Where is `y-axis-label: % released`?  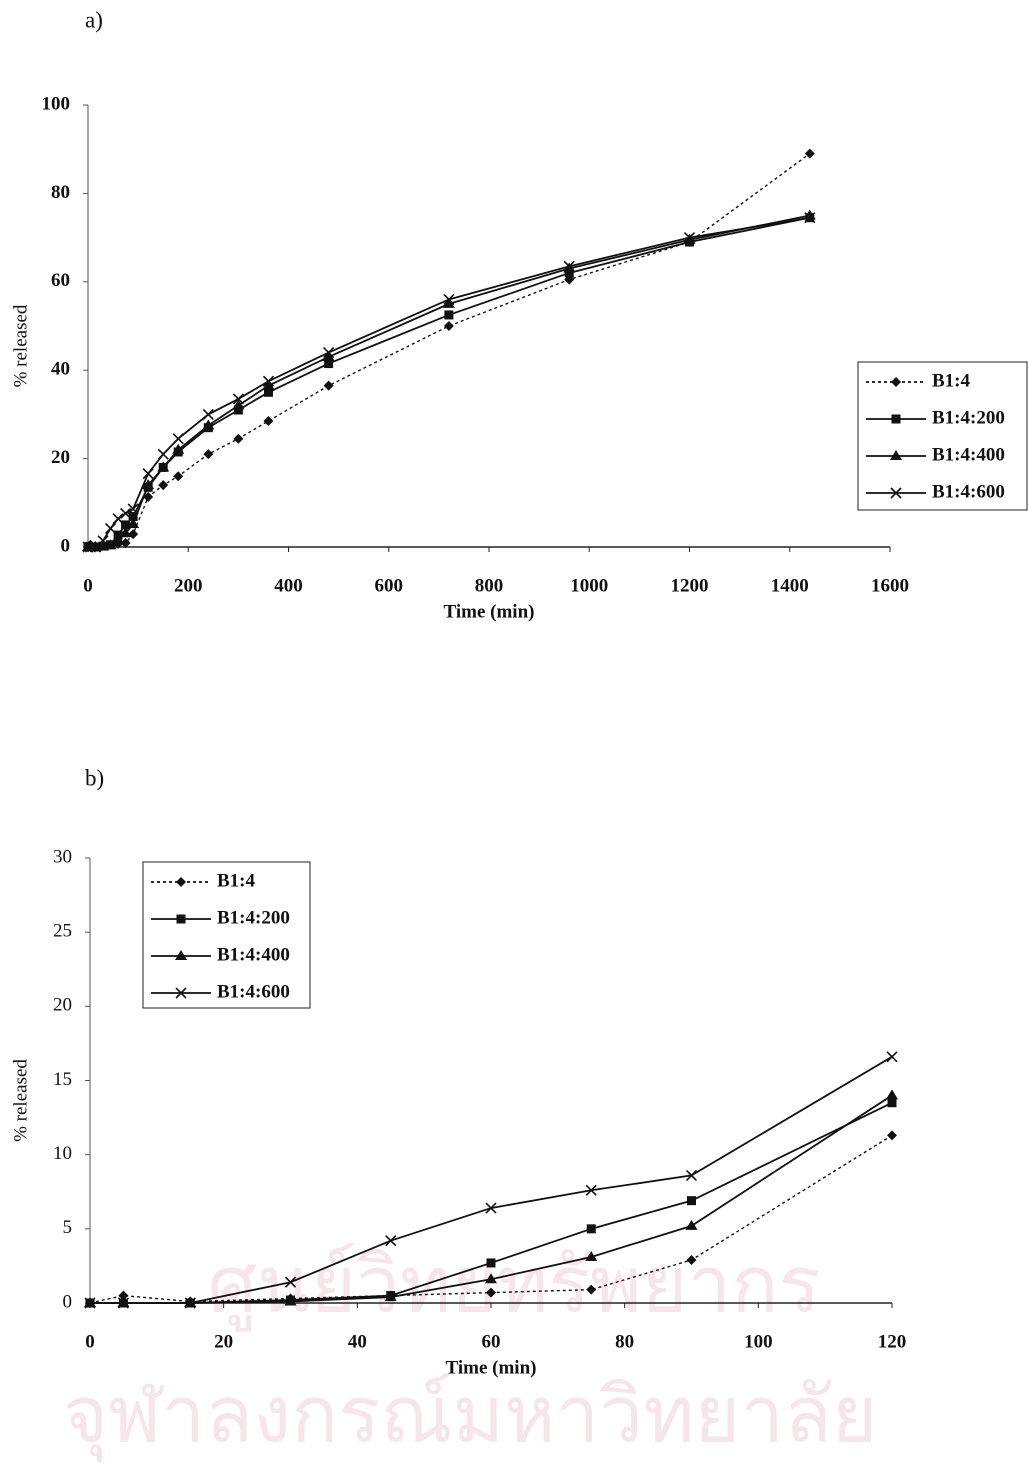 y-axis-label: % released is located at coordinates (20, 345).